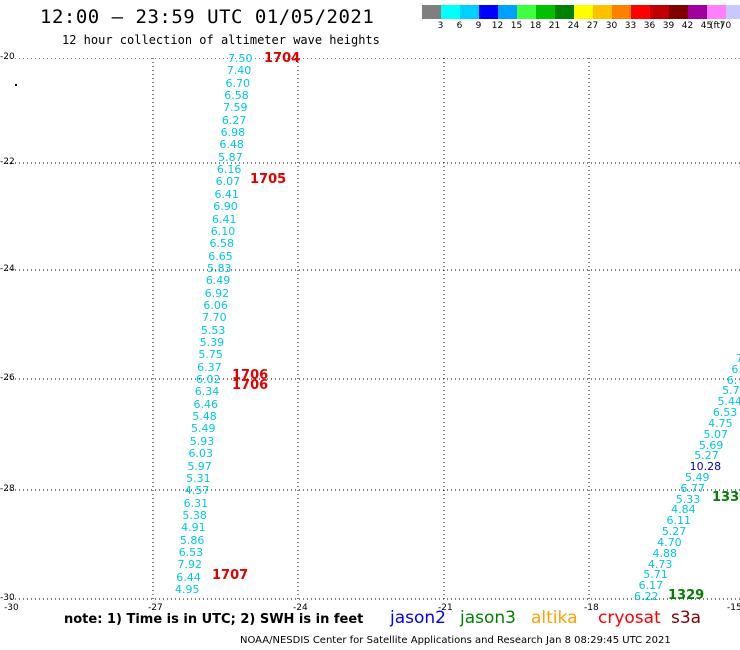 The width and height of the screenshot is (740, 650). What do you see at coordinates (214, 318) in the screenshot?
I see `wave-height-value: 7.70` at bounding box center [214, 318].